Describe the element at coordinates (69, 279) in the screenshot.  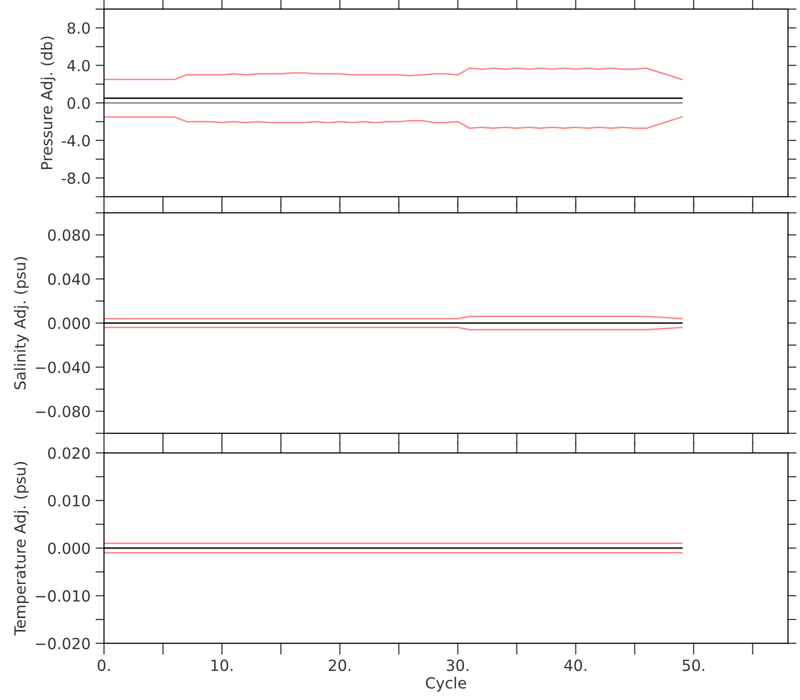
I see `y-tick-label: 0.040` at that location.